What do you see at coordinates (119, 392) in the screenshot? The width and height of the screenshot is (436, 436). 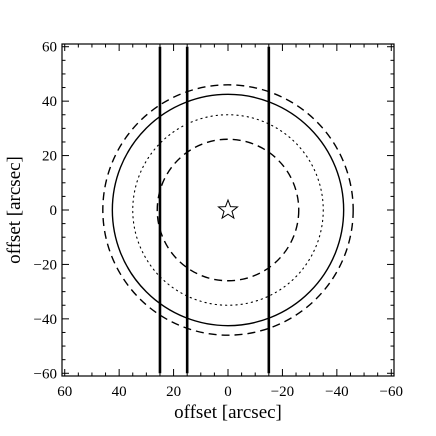 I see `x-tick-label: 40` at bounding box center [119, 392].